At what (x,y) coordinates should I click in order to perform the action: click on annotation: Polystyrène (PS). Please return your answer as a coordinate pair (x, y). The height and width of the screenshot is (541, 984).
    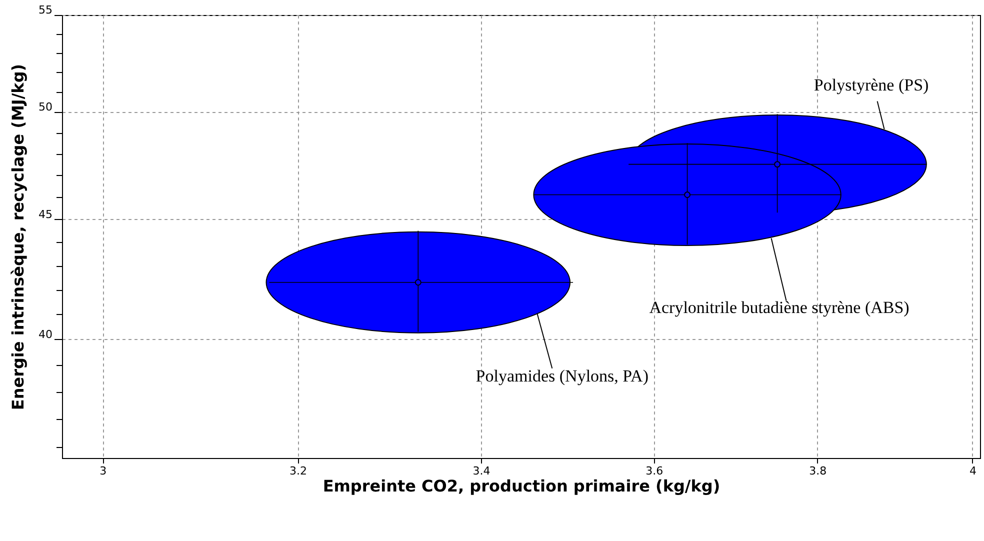
    Looking at the image, I should click on (871, 84).